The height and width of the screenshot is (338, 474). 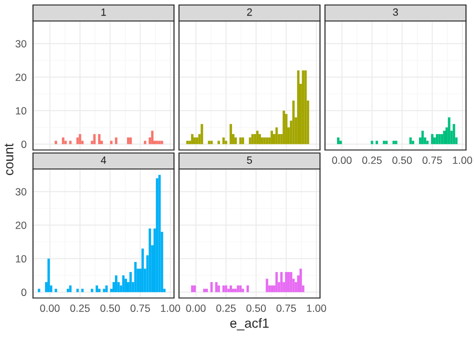 What do you see at coordinates (103, 160) in the screenshot?
I see `chart-title: 4` at bounding box center [103, 160].